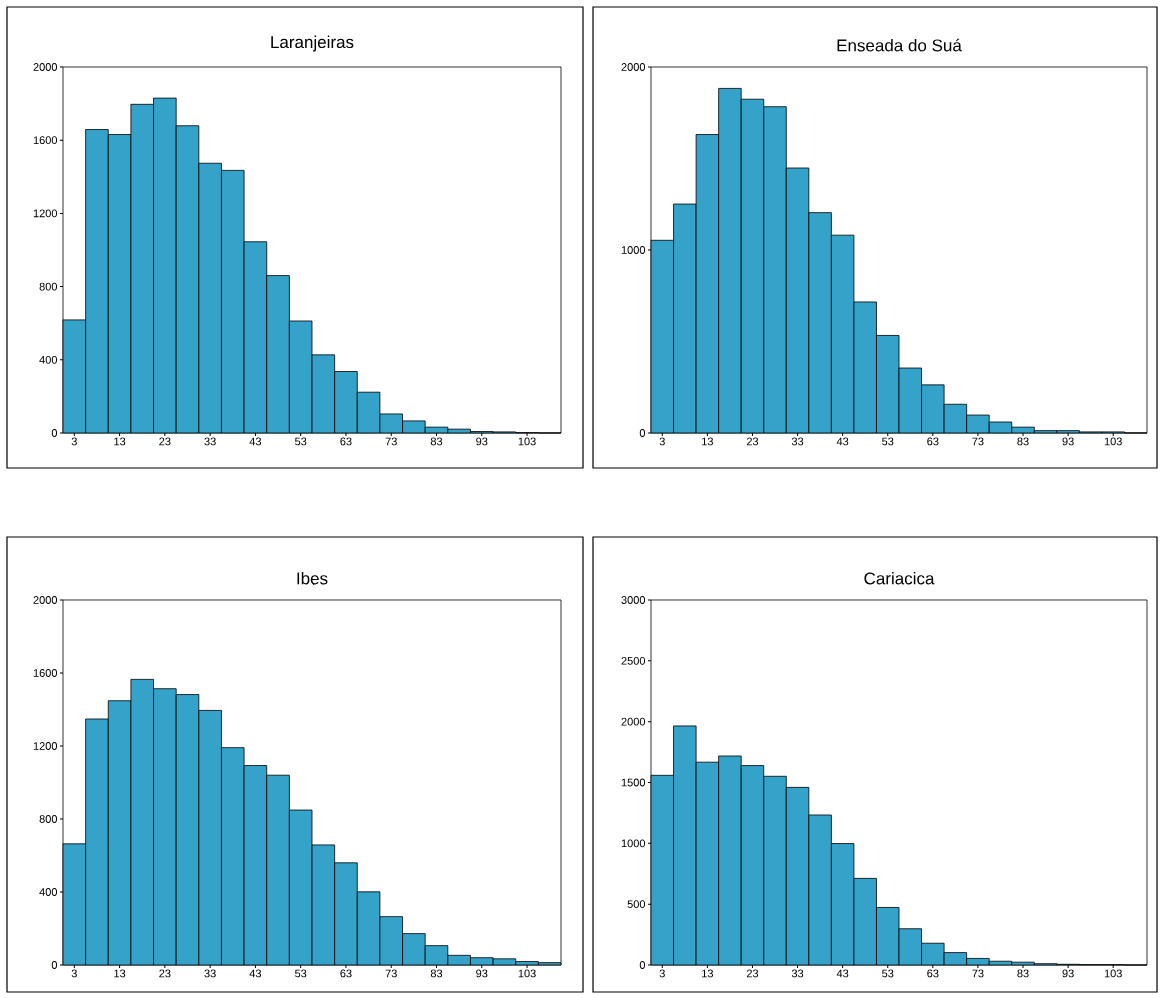 Image resolution: width=1161 pixels, height=998 pixels. I want to click on y-tick-label: 1500, so click(633, 782).